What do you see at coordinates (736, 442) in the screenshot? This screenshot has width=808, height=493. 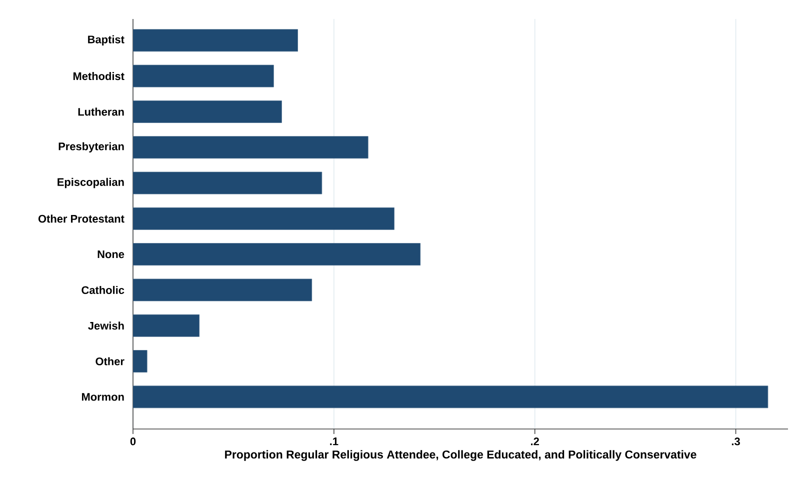 I see `x-tick-label: .3` at bounding box center [736, 442].